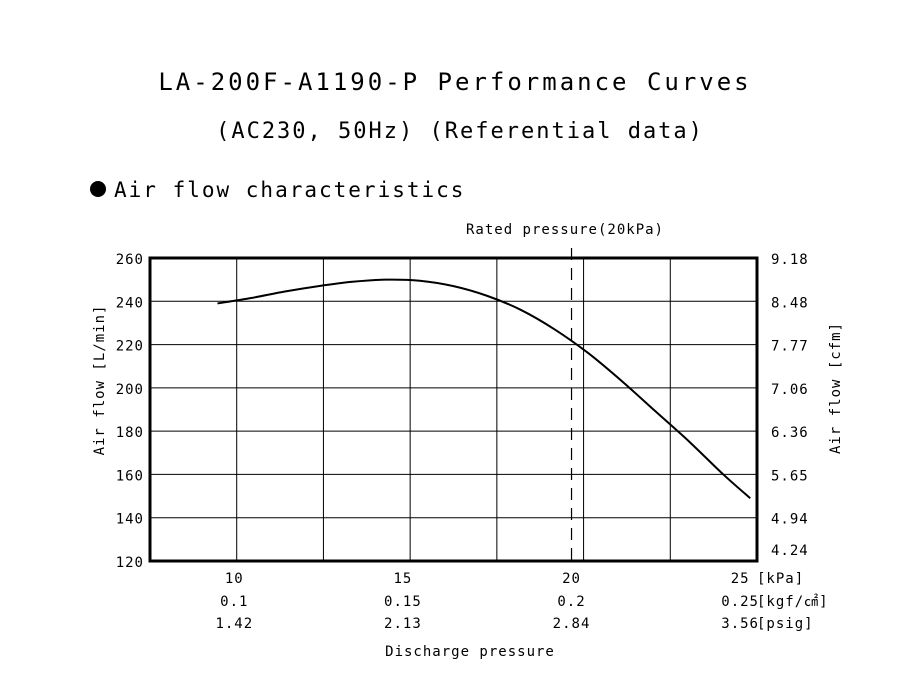 The width and height of the screenshot is (909, 675). Describe the element at coordinates (780, 579) in the screenshot. I see `x-unit-label: [kPa]` at that location.